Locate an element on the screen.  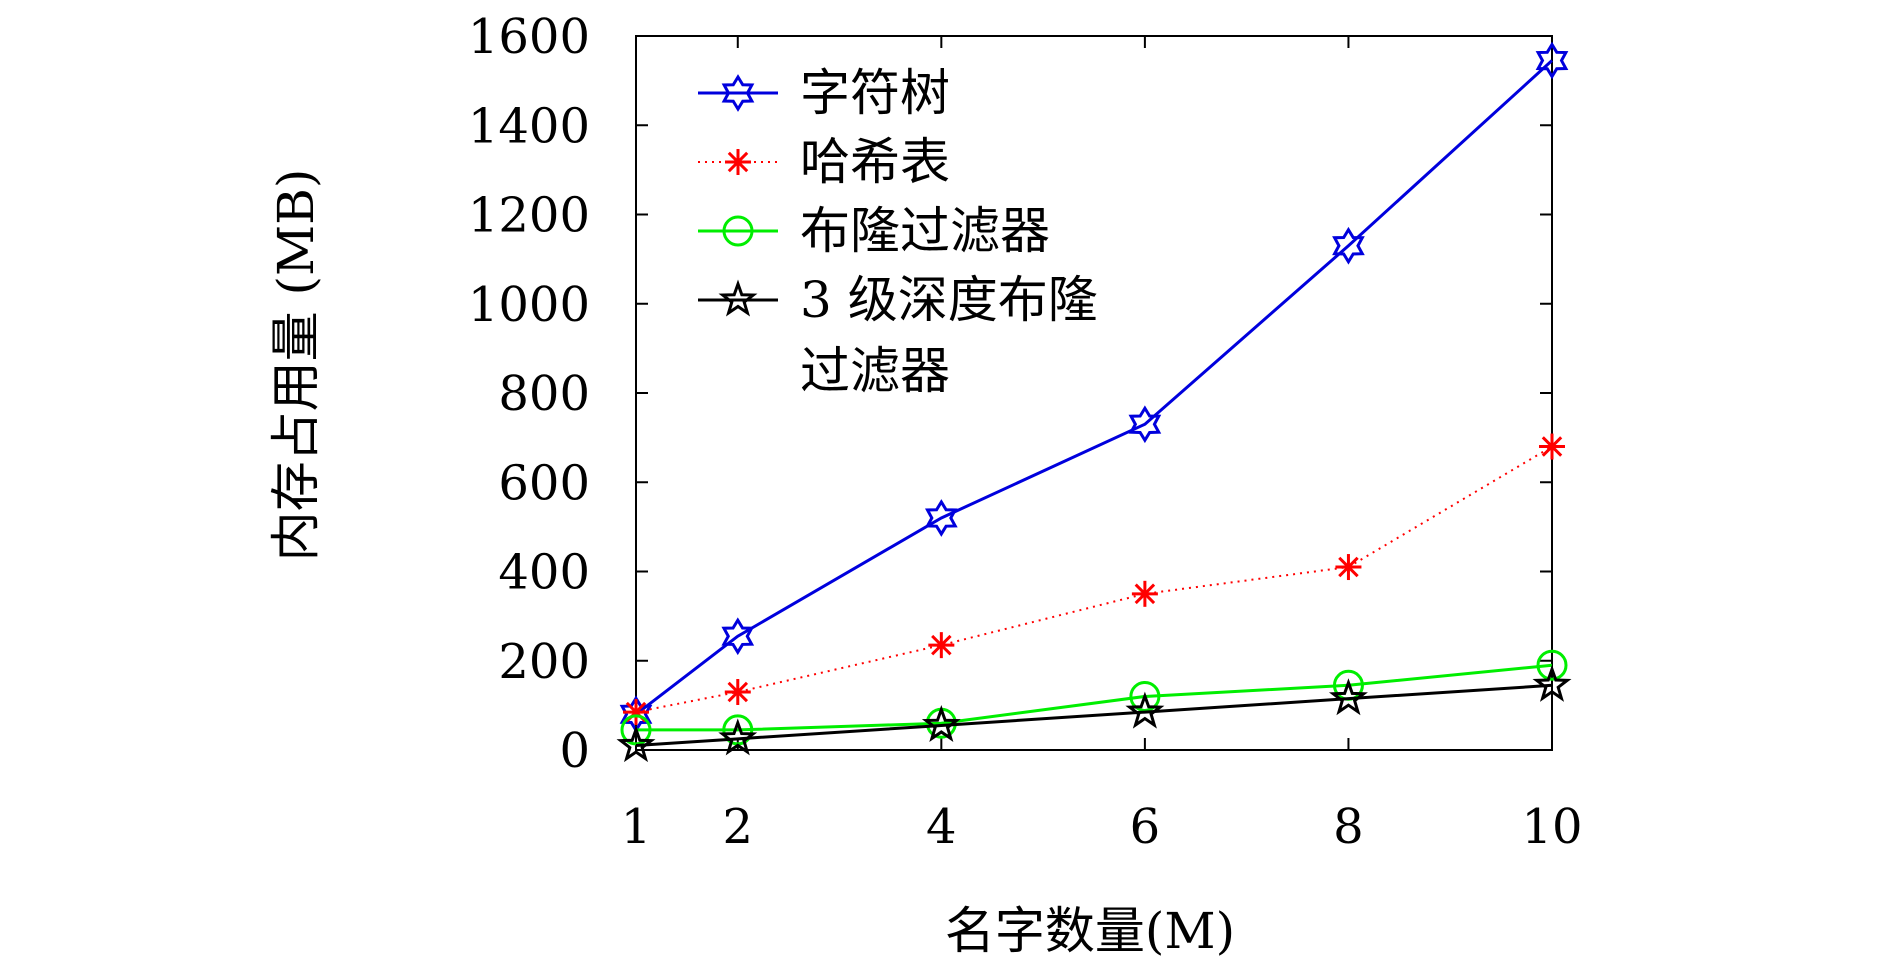
y-tick-label: 200 is located at coordinates (544, 662).